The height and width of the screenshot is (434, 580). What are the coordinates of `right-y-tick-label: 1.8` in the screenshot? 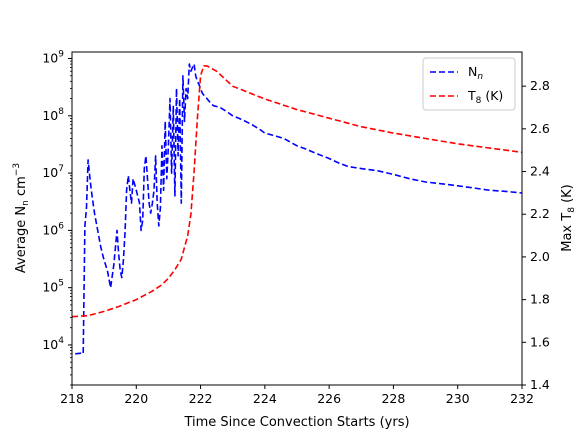 It's located at (540, 299).